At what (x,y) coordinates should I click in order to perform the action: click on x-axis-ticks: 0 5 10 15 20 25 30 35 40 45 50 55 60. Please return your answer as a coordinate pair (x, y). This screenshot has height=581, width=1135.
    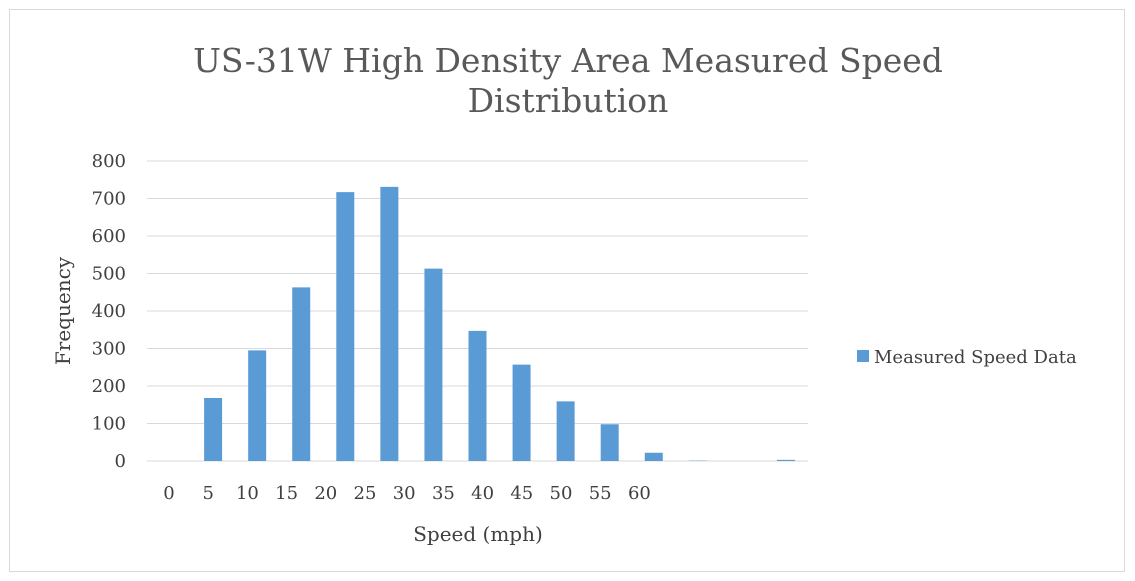
    Looking at the image, I should click on (407, 493).